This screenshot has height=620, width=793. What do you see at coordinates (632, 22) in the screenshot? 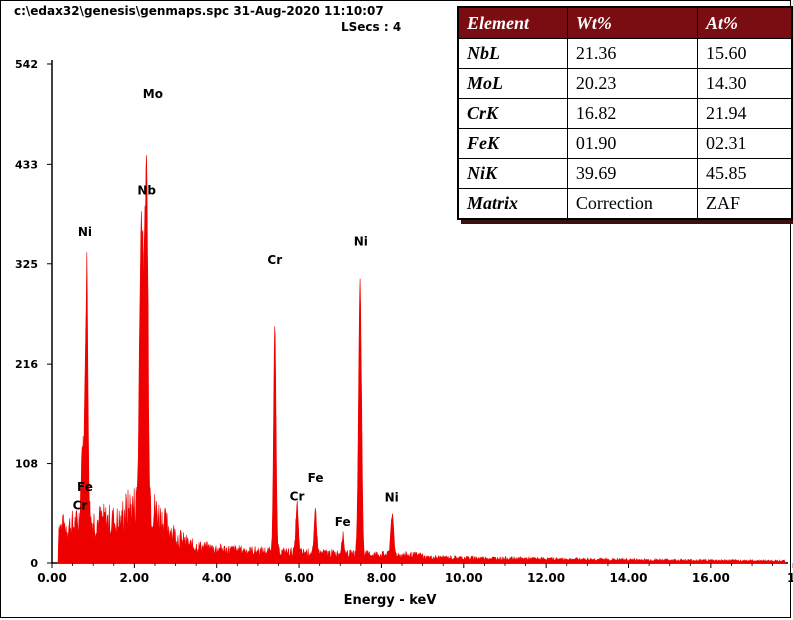
I see `header-wt: Wt%` at bounding box center [632, 22].